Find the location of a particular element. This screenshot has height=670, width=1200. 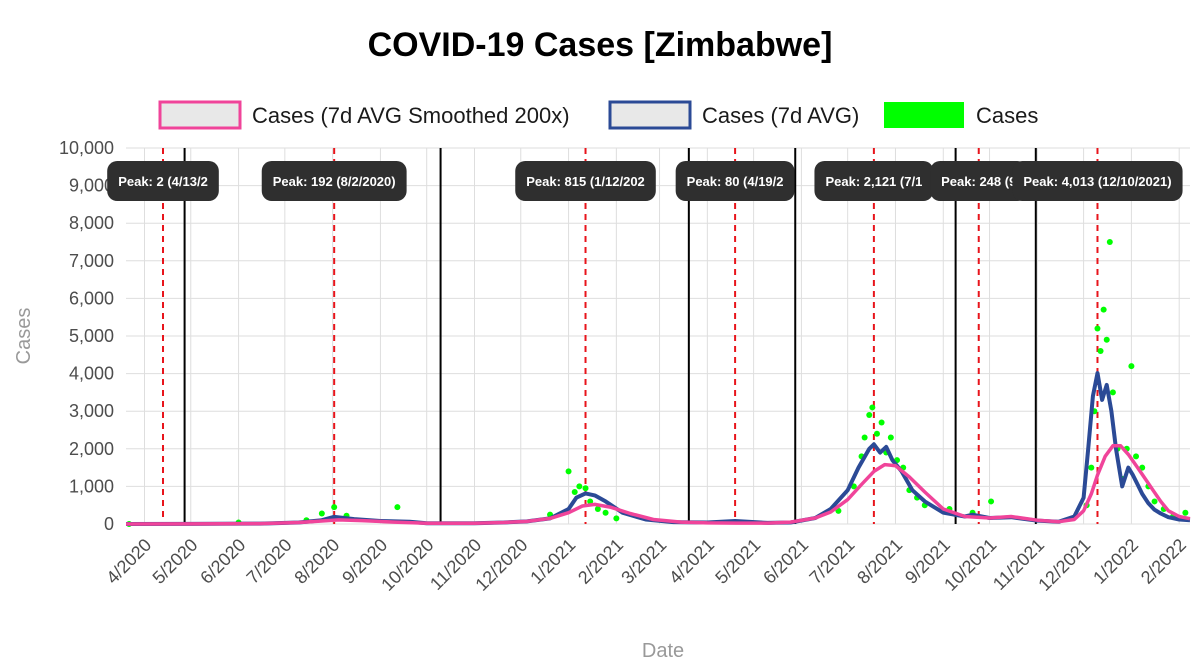

y-tick-label: 4,000 is located at coordinates (91, 374).